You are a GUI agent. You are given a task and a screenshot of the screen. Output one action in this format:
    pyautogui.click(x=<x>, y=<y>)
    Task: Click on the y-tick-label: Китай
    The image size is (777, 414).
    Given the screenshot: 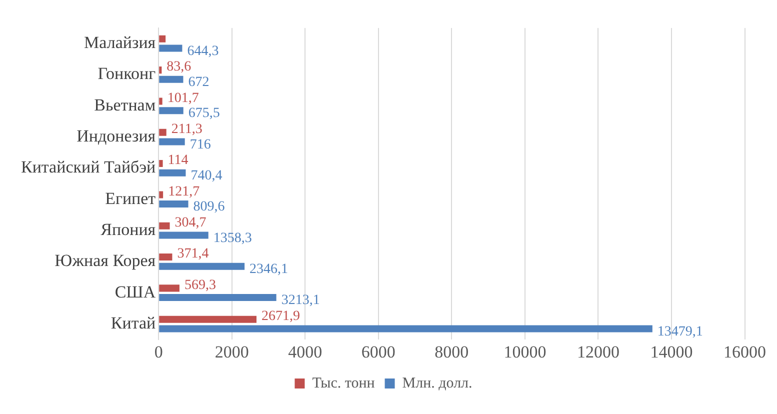 What is the action you would take?
    pyautogui.click(x=133, y=322)
    